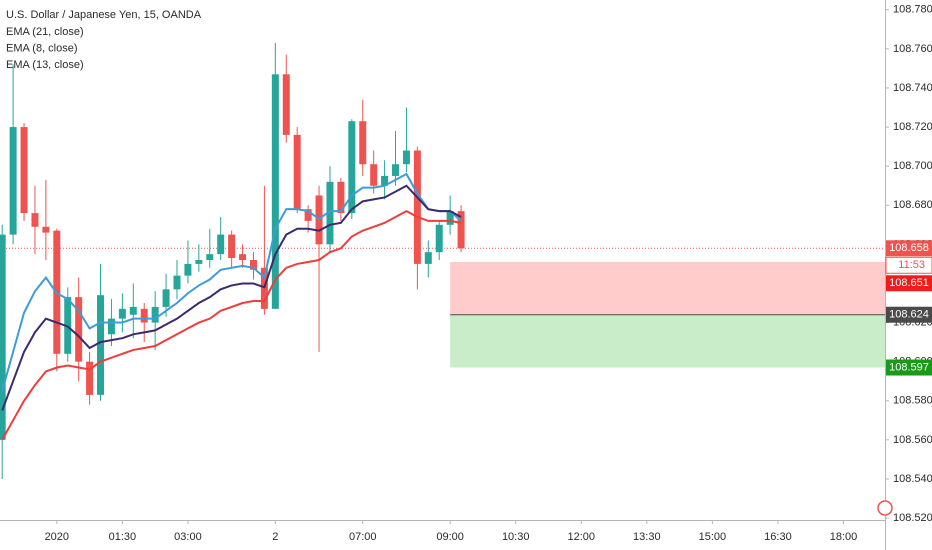 This screenshot has height=550, width=932. Describe the element at coordinates (667, 288) in the screenshot. I see `stop-zone` at that location.